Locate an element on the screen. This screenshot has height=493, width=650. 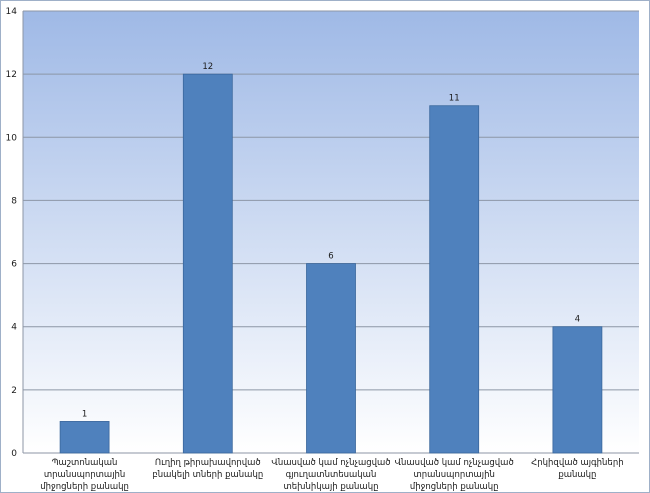
bar-value-label: 6 is located at coordinates (330, 257).